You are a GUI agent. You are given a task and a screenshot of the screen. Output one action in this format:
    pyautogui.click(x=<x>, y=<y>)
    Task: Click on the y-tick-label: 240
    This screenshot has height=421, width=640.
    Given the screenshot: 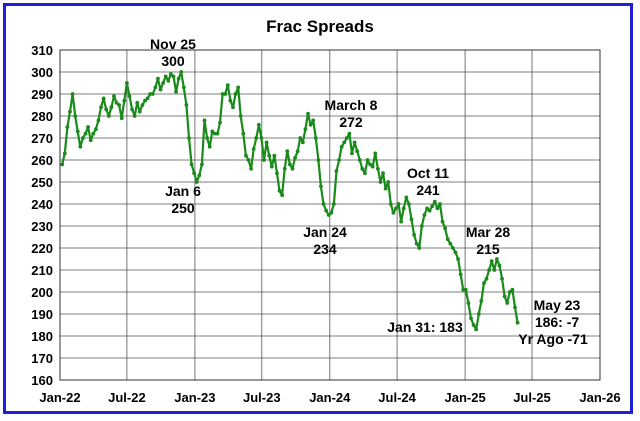 What is the action you would take?
    pyautogui.click(x=42, y=204)
    